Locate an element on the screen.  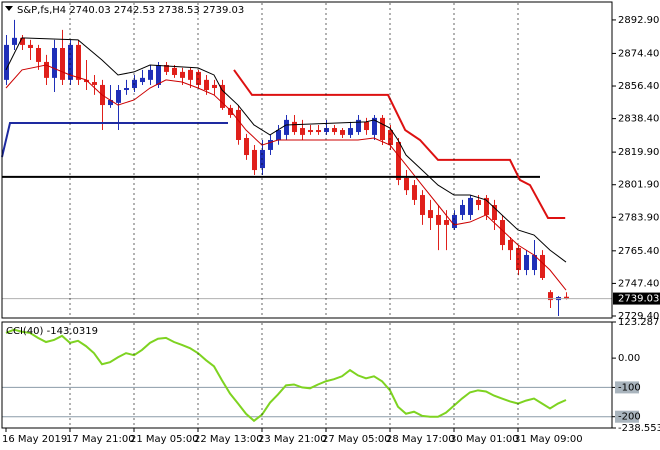
y-tick-label: -100 is located at coordinates (629, 387).